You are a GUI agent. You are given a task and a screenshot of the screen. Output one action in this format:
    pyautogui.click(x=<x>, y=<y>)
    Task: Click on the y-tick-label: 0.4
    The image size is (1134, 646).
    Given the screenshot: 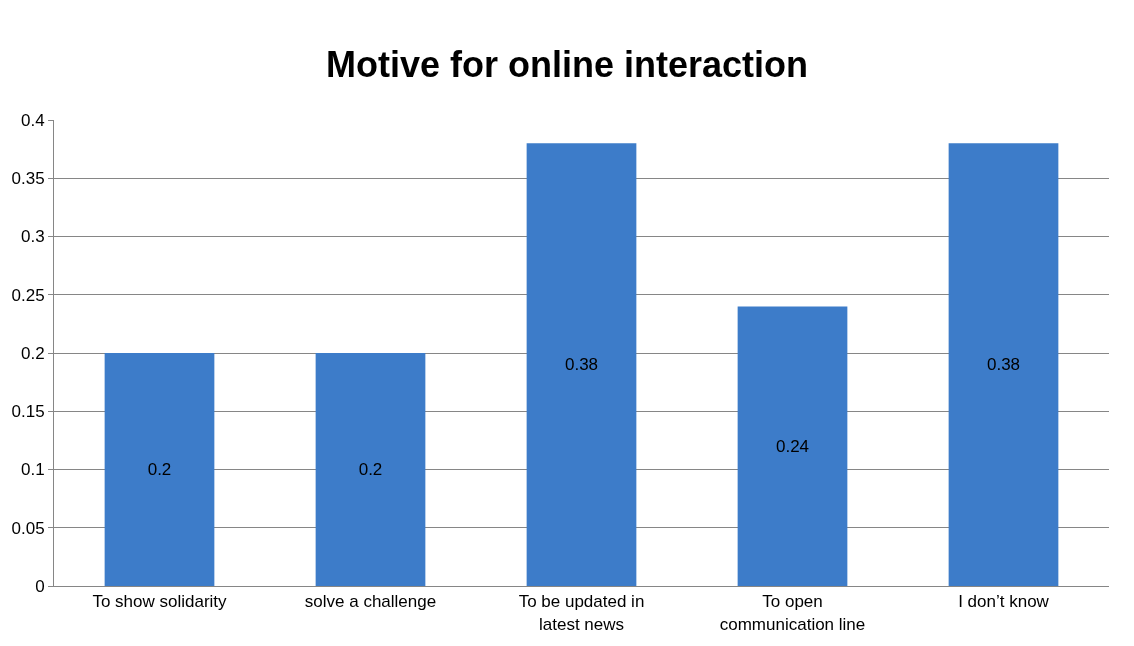 What is the action you would take?
    pyautogui.click(x=32, y=120)
    